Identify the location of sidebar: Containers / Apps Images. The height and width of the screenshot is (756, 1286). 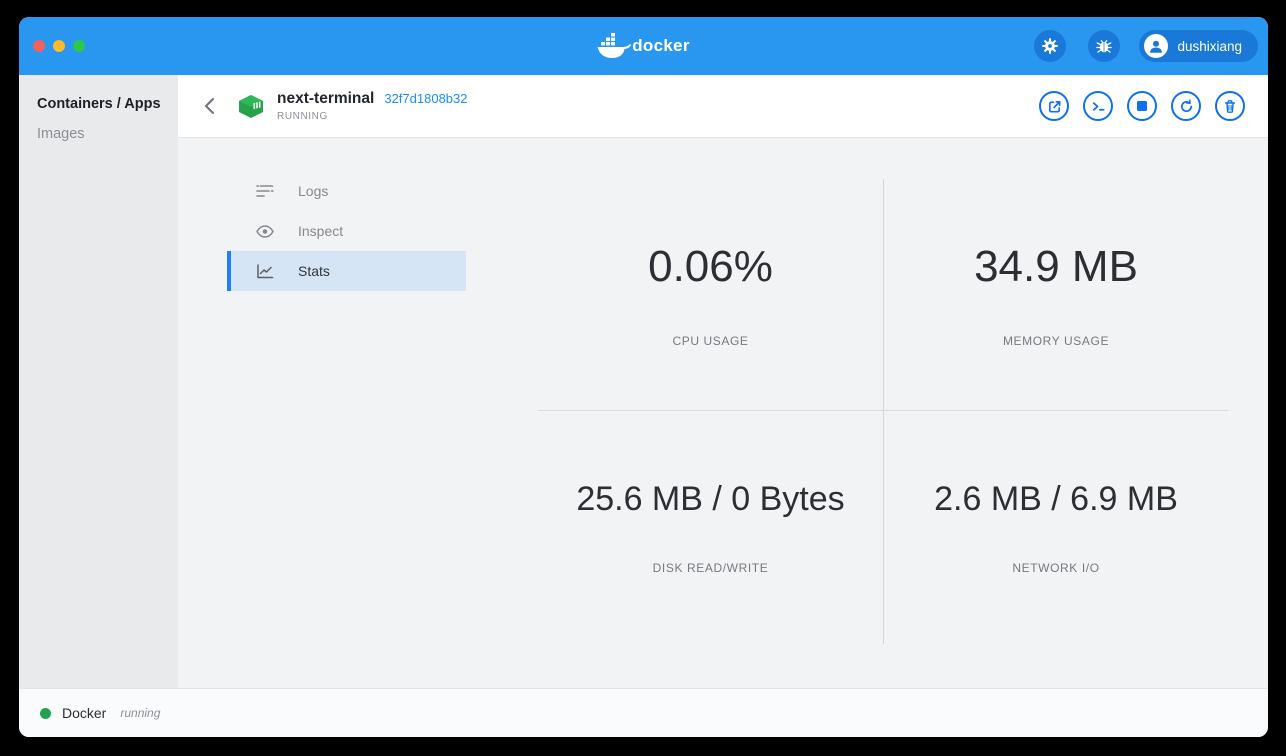
(98, 381).